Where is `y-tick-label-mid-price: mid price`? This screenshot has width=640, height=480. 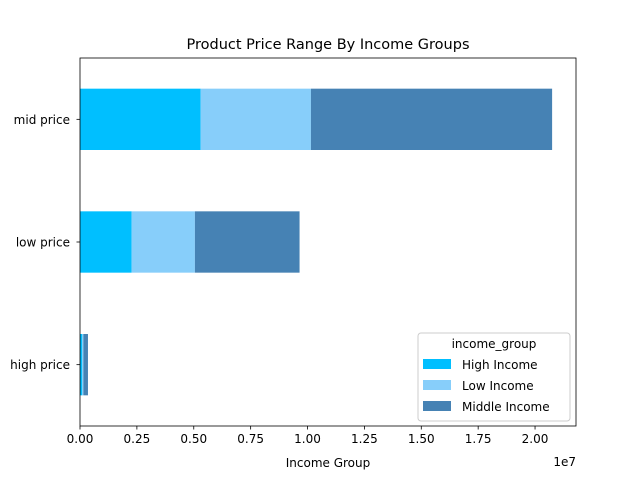 y-tick-label-mid-price: mid price is located at coordinates (42, 120).